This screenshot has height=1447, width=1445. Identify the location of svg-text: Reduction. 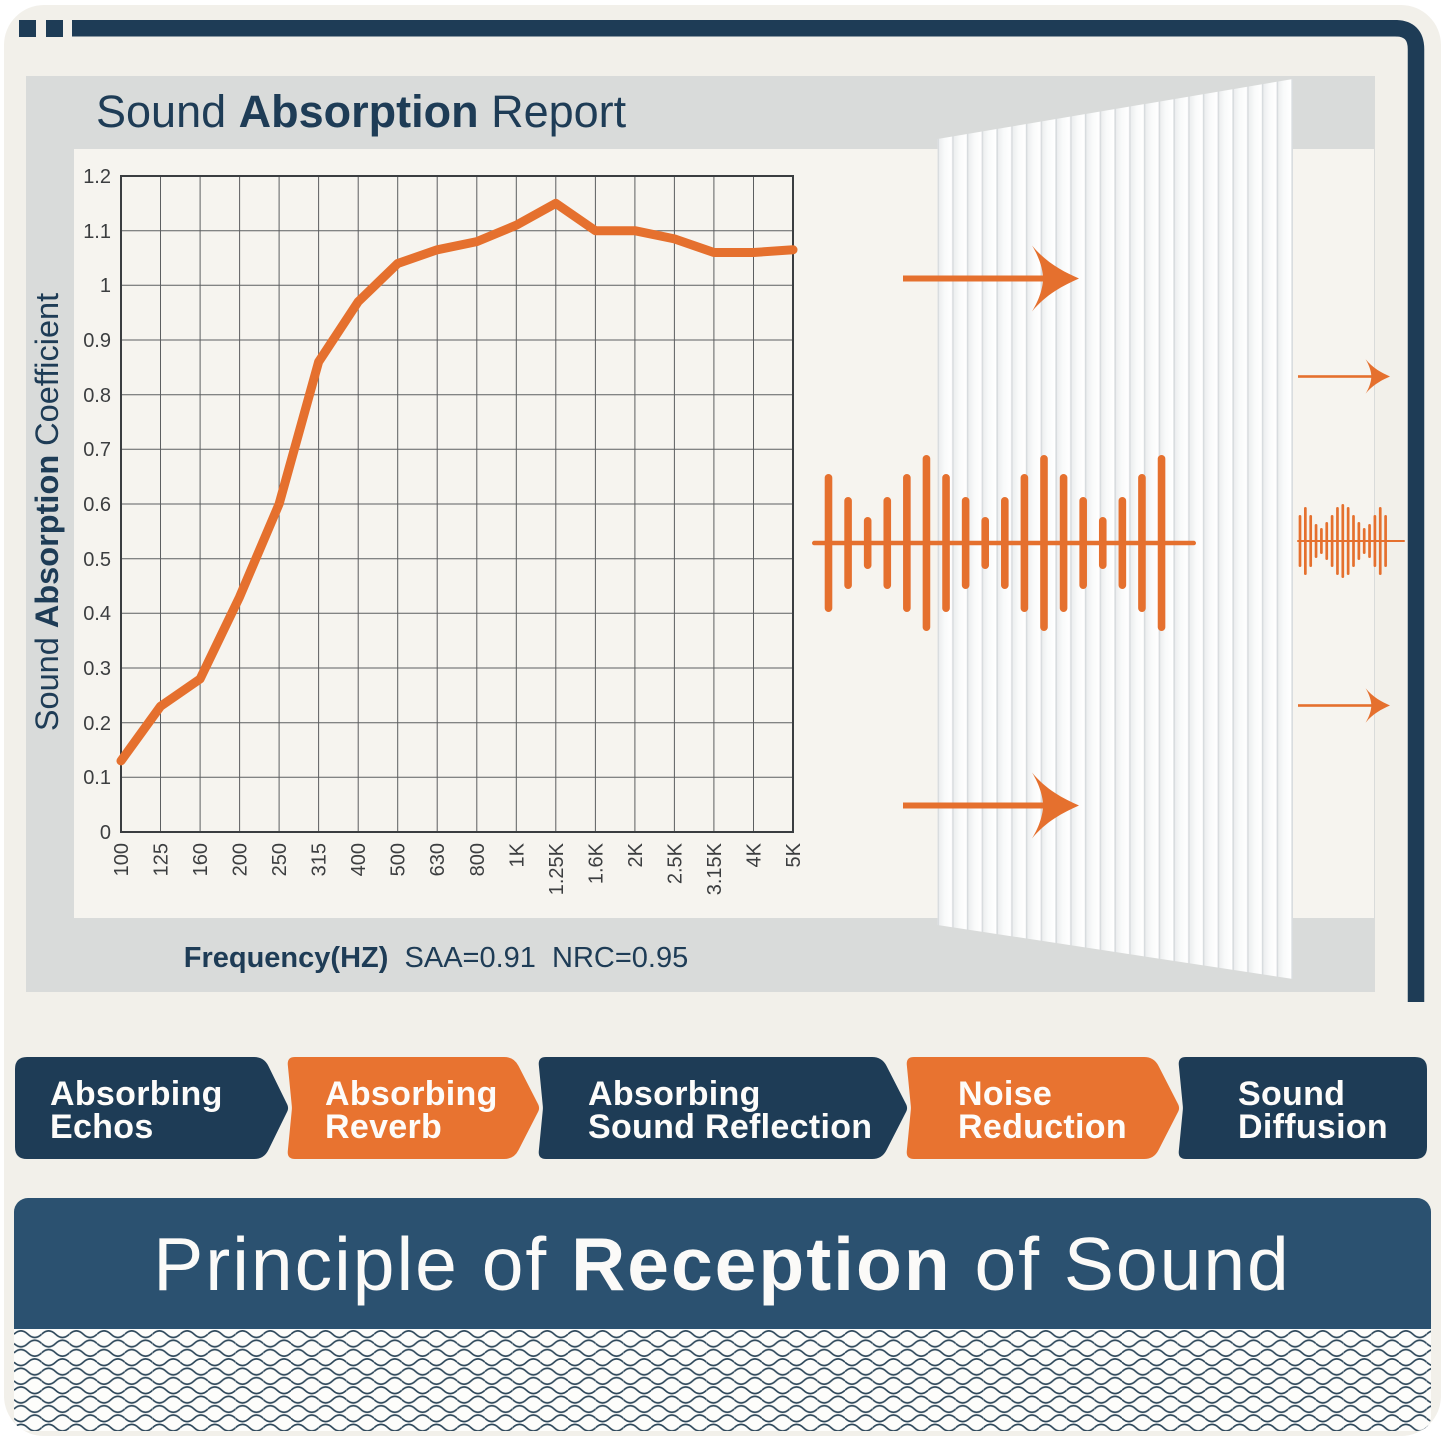
(1042, 1127).